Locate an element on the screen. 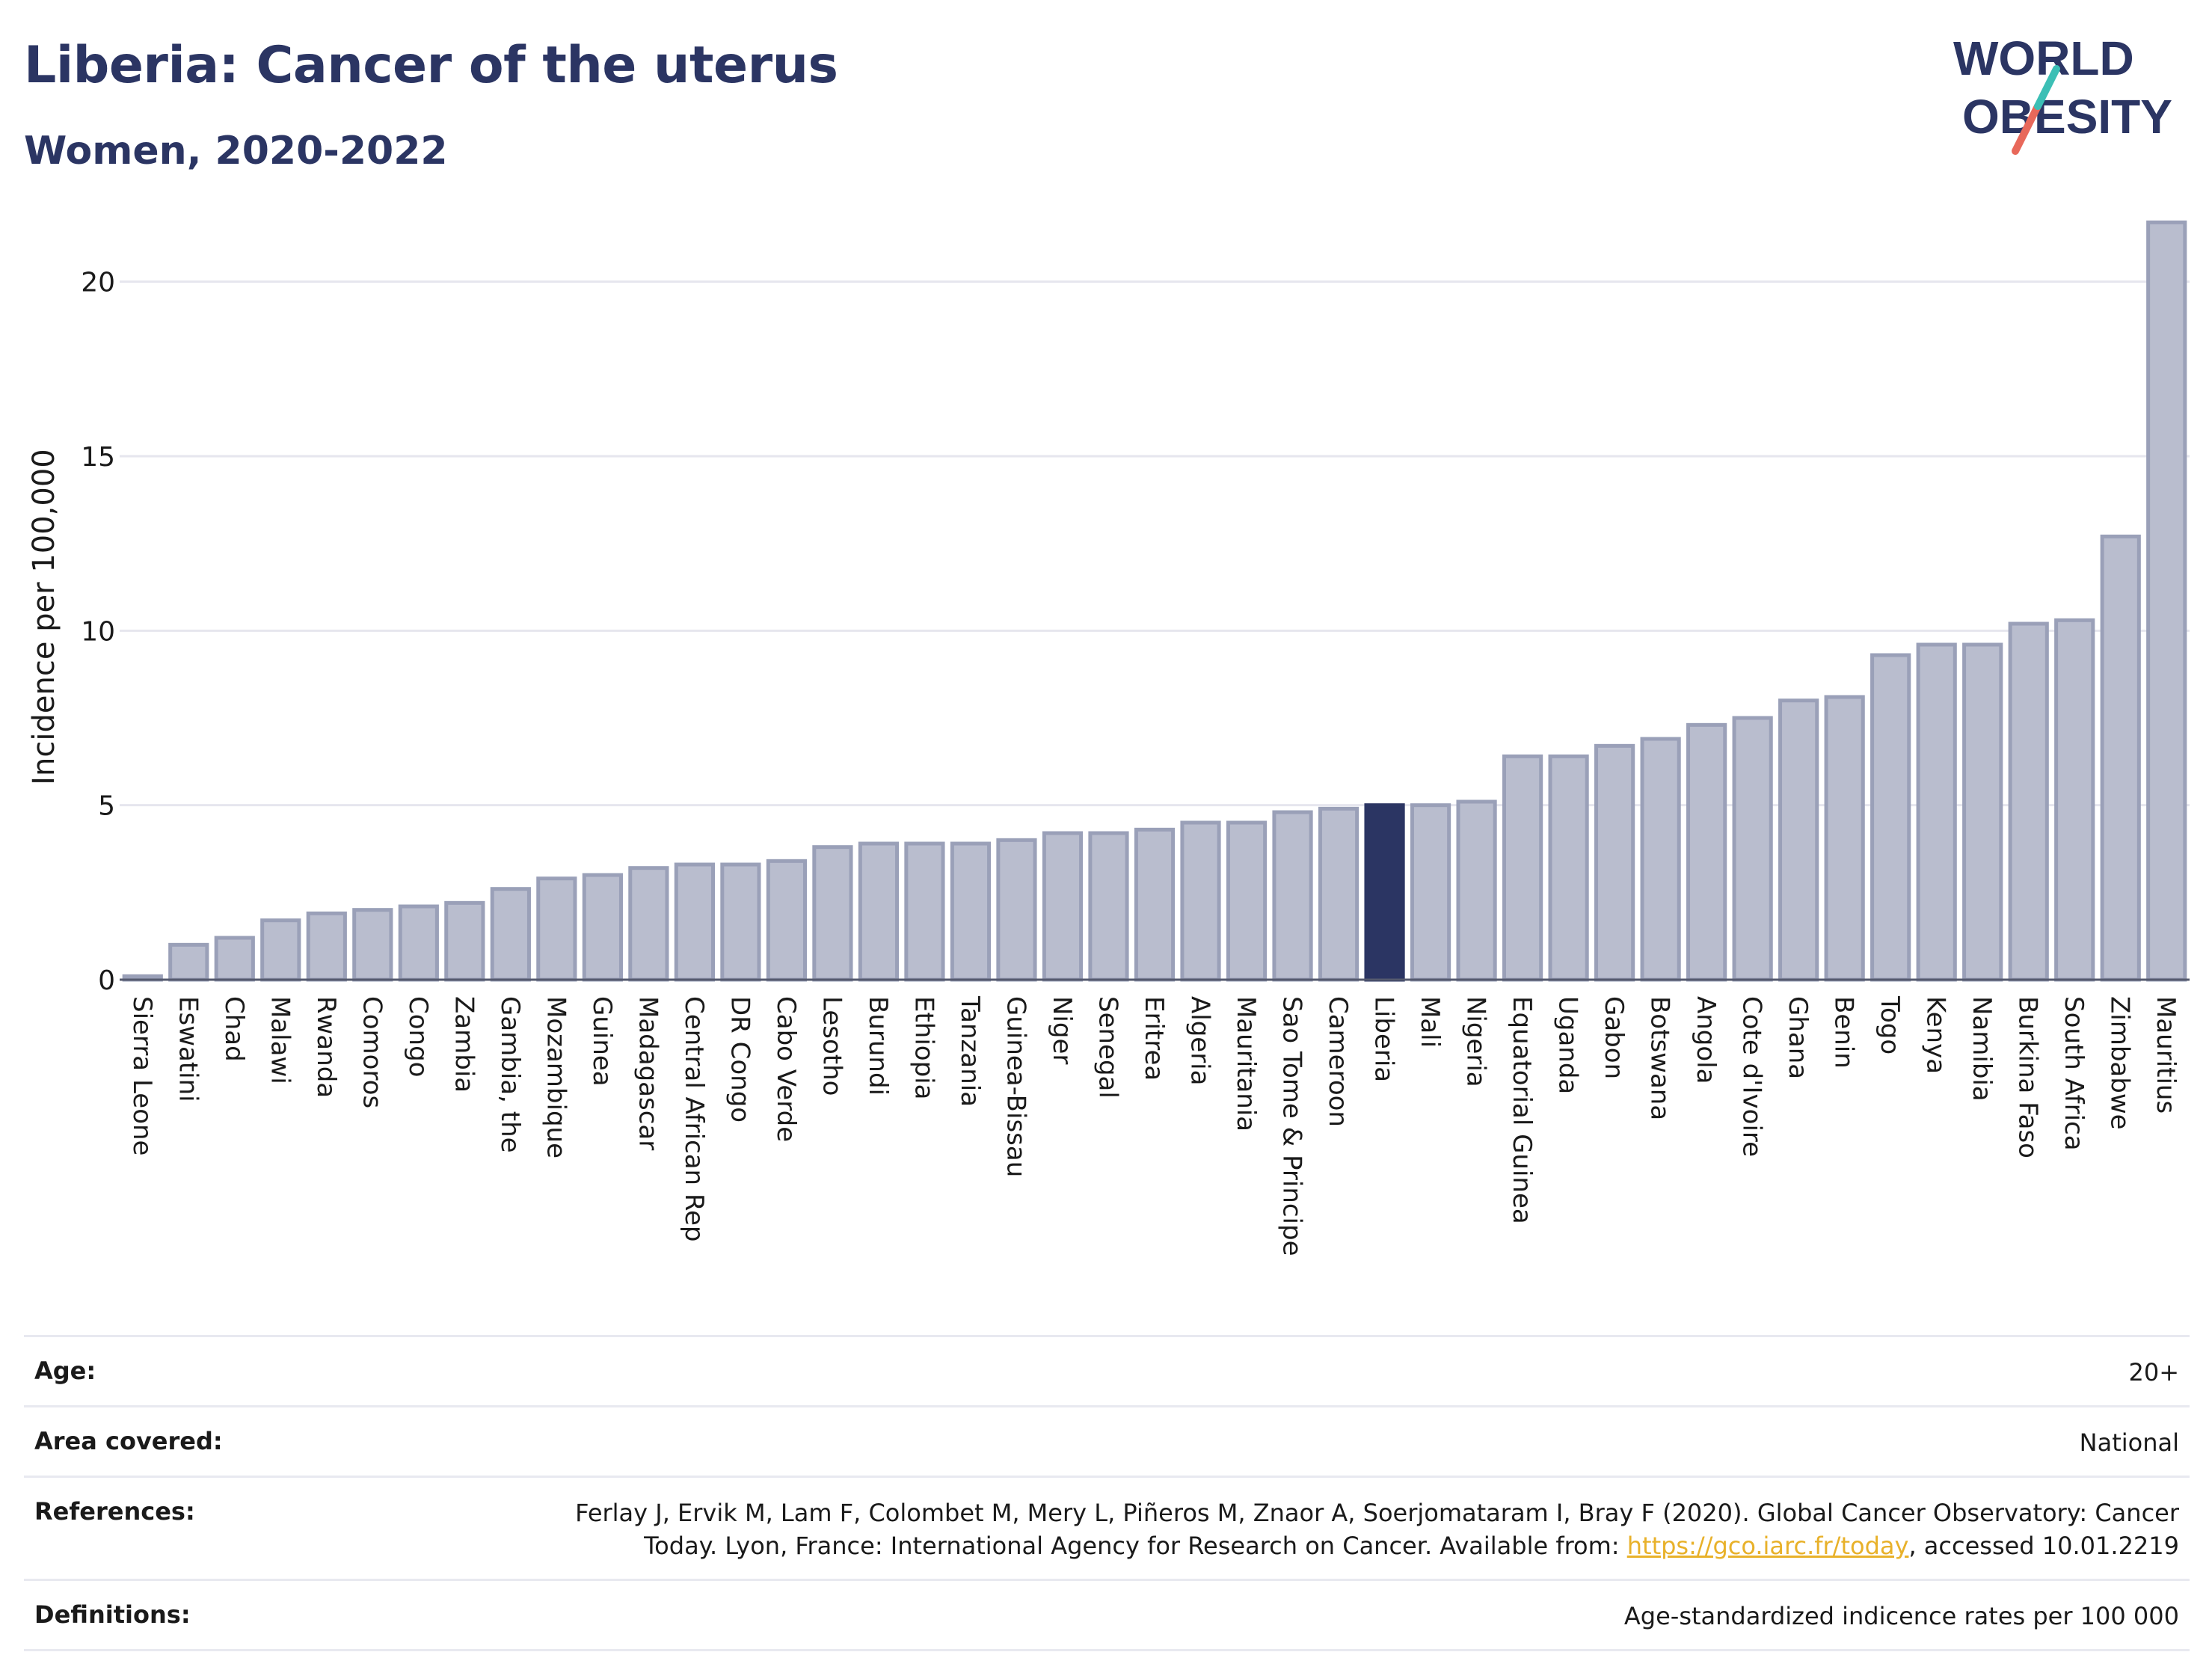 Image resolution: width=2212 pixels, height=1655 pixels. x-category-label: Ghana is located at coordinates (1798, 1037).